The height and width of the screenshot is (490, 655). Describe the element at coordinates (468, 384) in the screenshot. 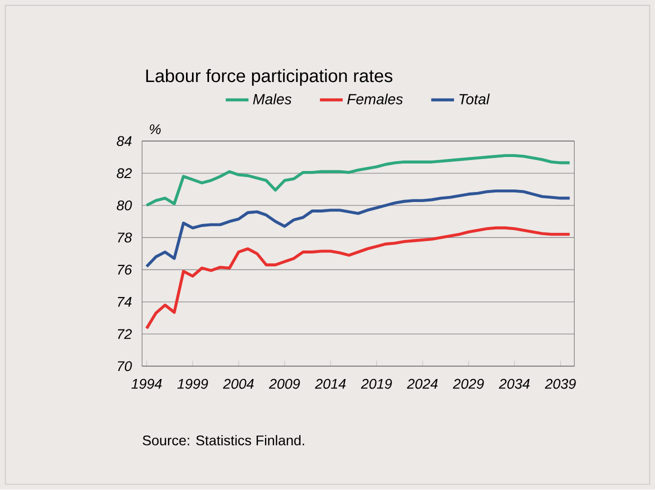

I see `x-tick-label: 2029` at that location.